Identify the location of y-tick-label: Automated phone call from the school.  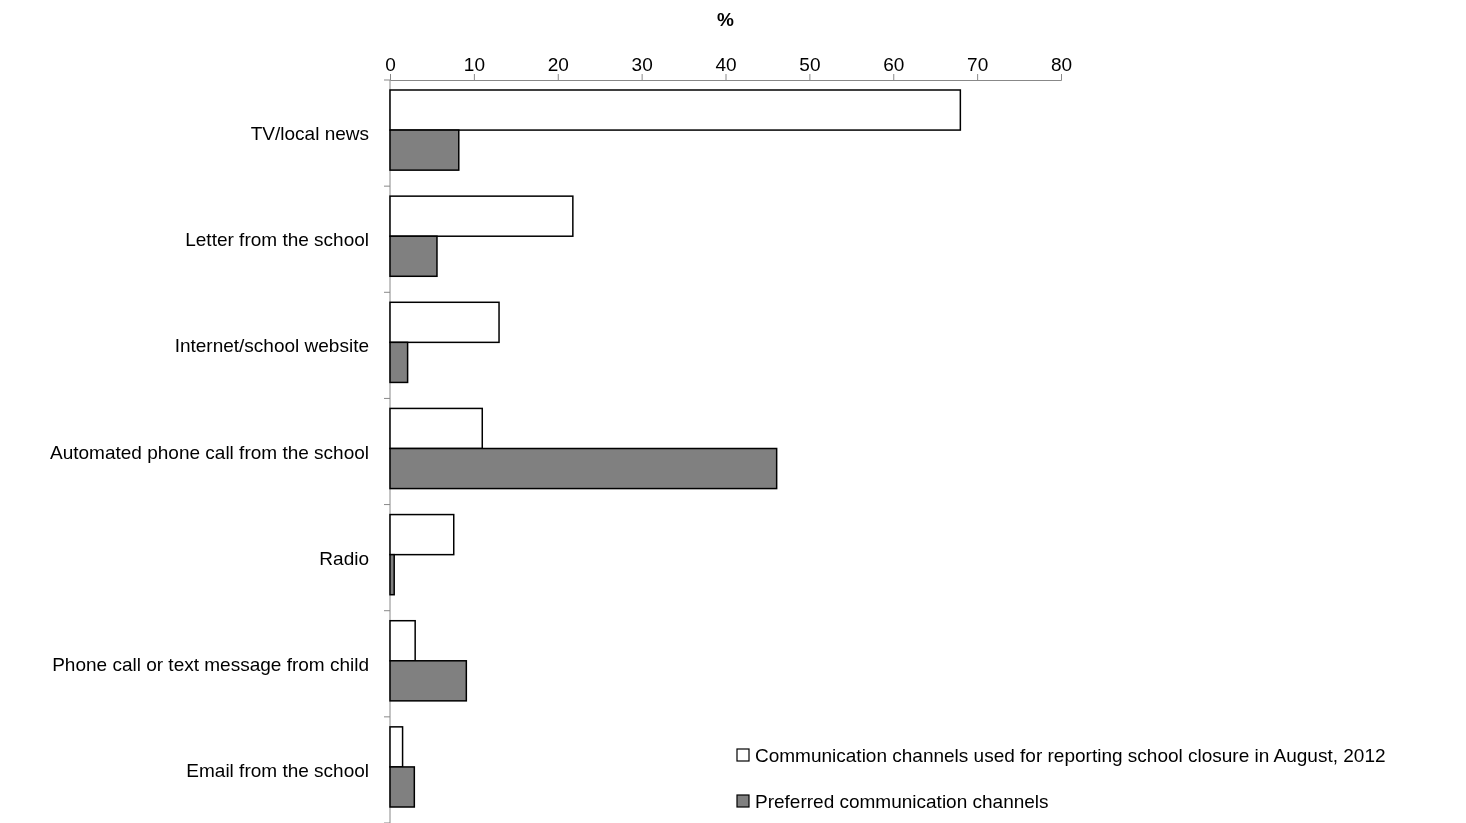
(209, 452).